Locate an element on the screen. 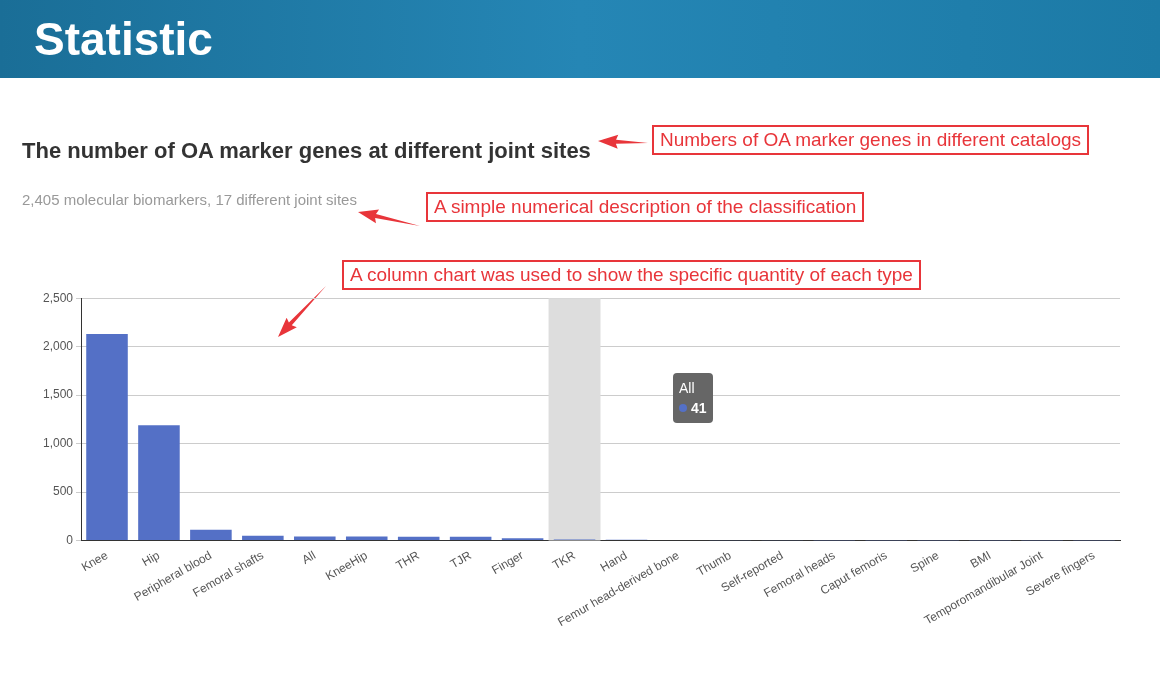  chart-title: The number of OA marker genes at different joint sites is located at coordinates (306, 151).